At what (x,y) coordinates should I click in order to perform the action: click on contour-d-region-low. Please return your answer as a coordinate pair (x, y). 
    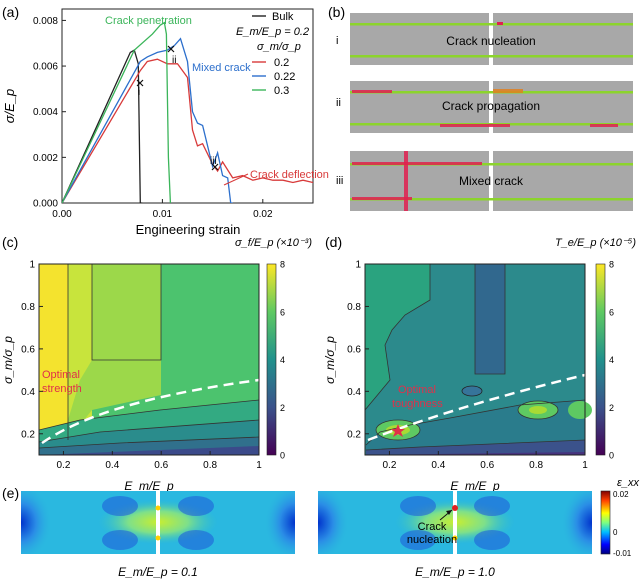
    Looking at the image, I should click on (490, 319).